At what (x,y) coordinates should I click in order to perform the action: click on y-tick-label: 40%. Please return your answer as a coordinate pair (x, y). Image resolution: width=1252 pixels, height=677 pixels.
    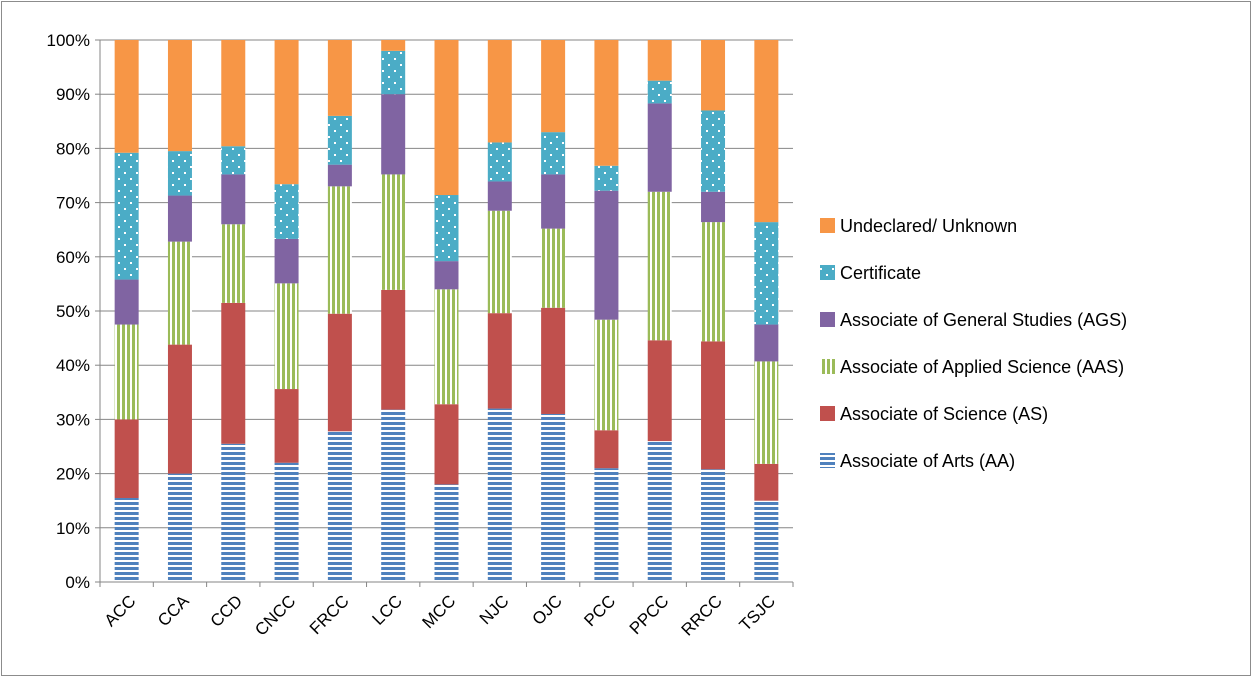
    Looking at the image, I should click on (73, 365).